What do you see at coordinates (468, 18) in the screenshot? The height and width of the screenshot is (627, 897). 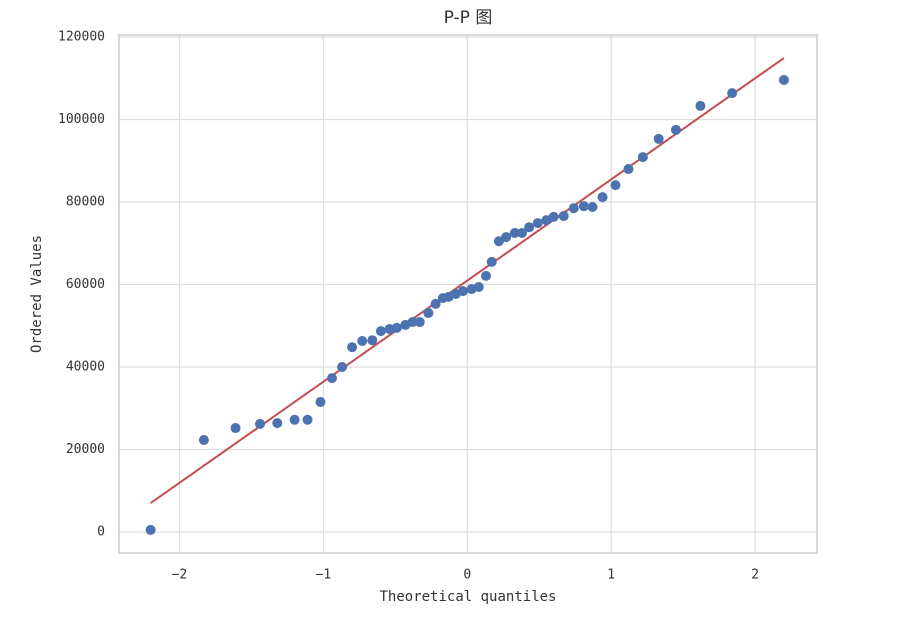 I see `chart-title: P-P 图` at bounding box center [468, 18].